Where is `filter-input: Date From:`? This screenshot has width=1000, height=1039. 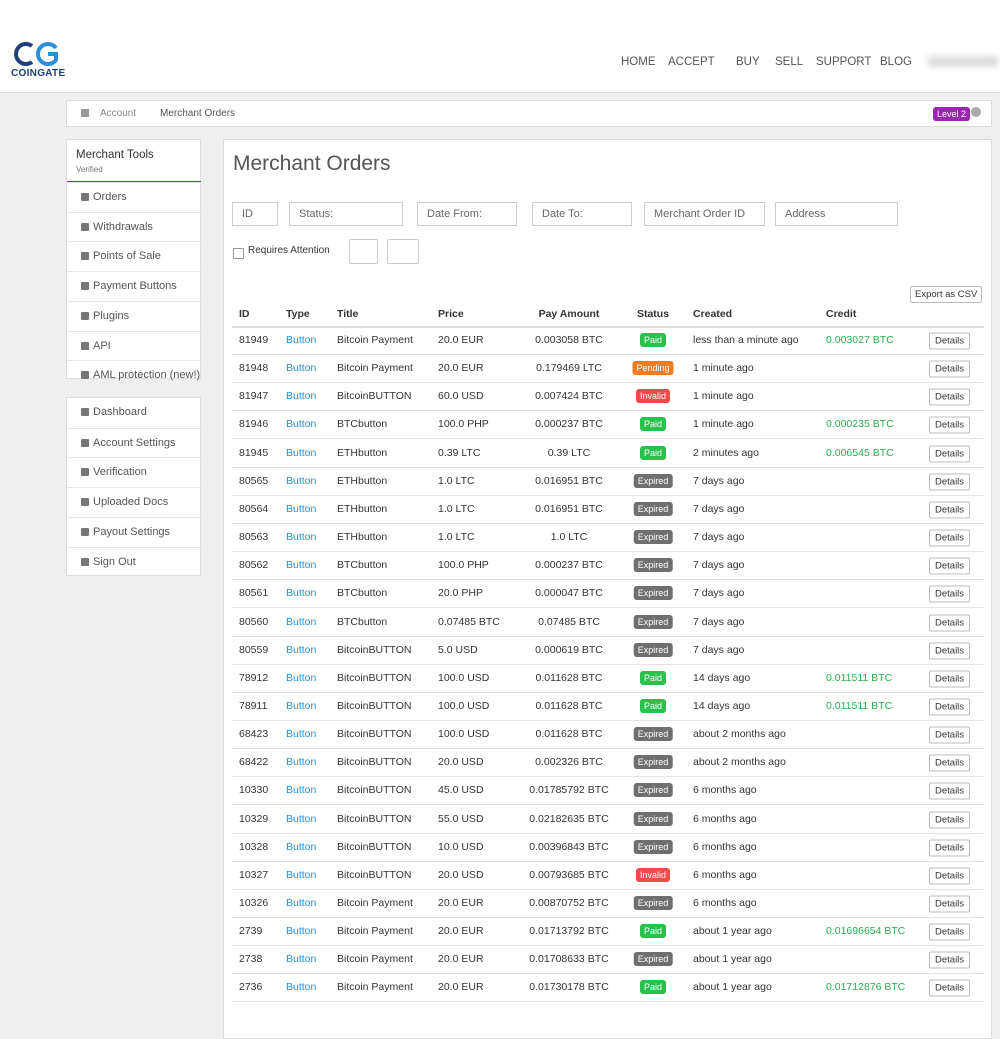
filter-input: Date From: is located at coordinates (467, 214).